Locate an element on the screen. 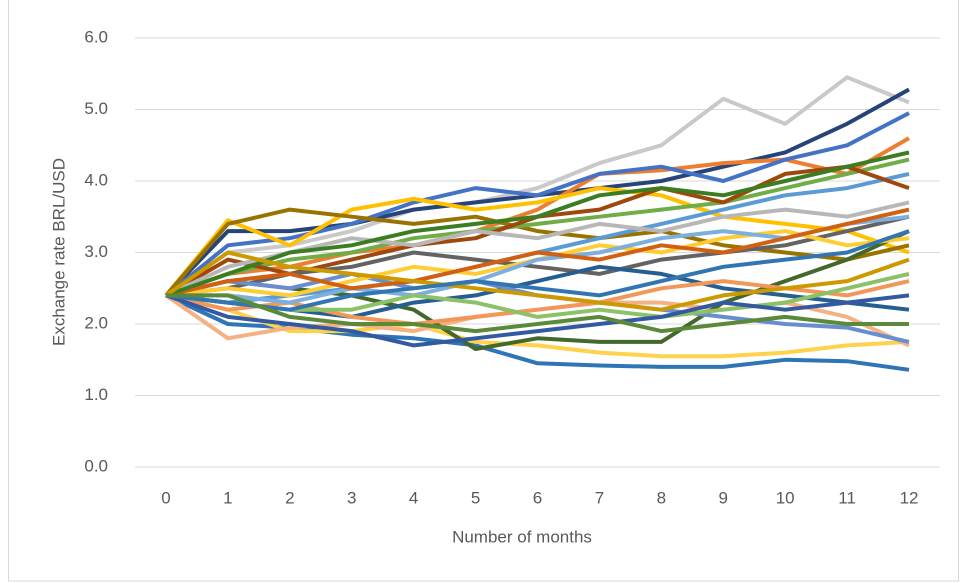 This screenshot has width=960, height=583. y-axis-label: Exchange rate BRL/USD is located at coordinates (58, 252).